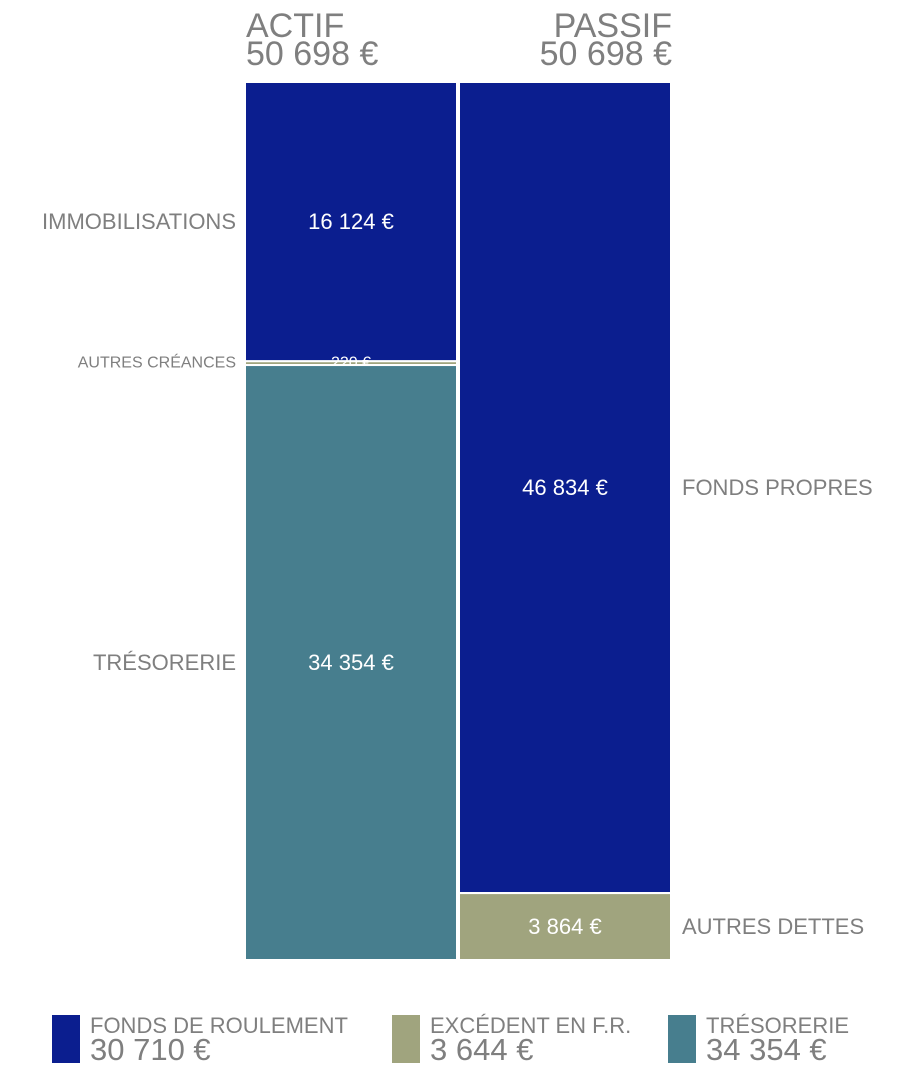 This screenshot has height=1067, width=908. I want to click on legend-value: 3 644 €, so click(482, 1049).